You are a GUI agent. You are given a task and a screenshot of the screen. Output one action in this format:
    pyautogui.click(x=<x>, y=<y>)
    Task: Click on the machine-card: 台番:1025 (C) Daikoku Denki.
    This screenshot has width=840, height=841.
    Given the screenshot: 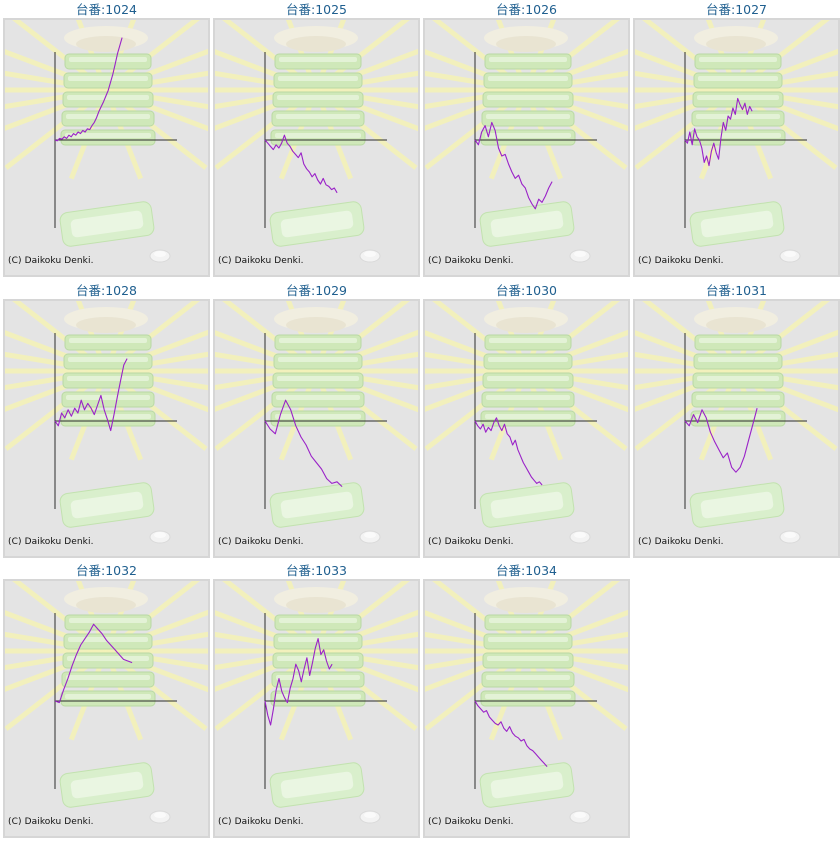 What is the action you would take?
    pyautogui.click(x=316, y=140)
    